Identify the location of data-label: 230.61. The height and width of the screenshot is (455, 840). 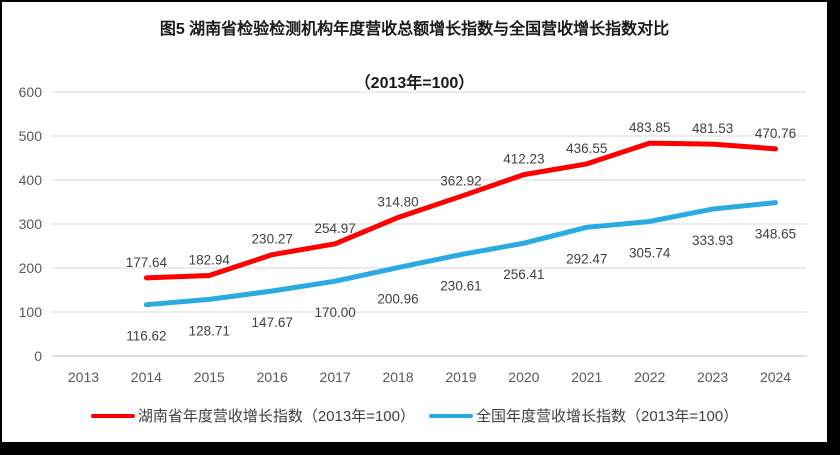
(460, 286).